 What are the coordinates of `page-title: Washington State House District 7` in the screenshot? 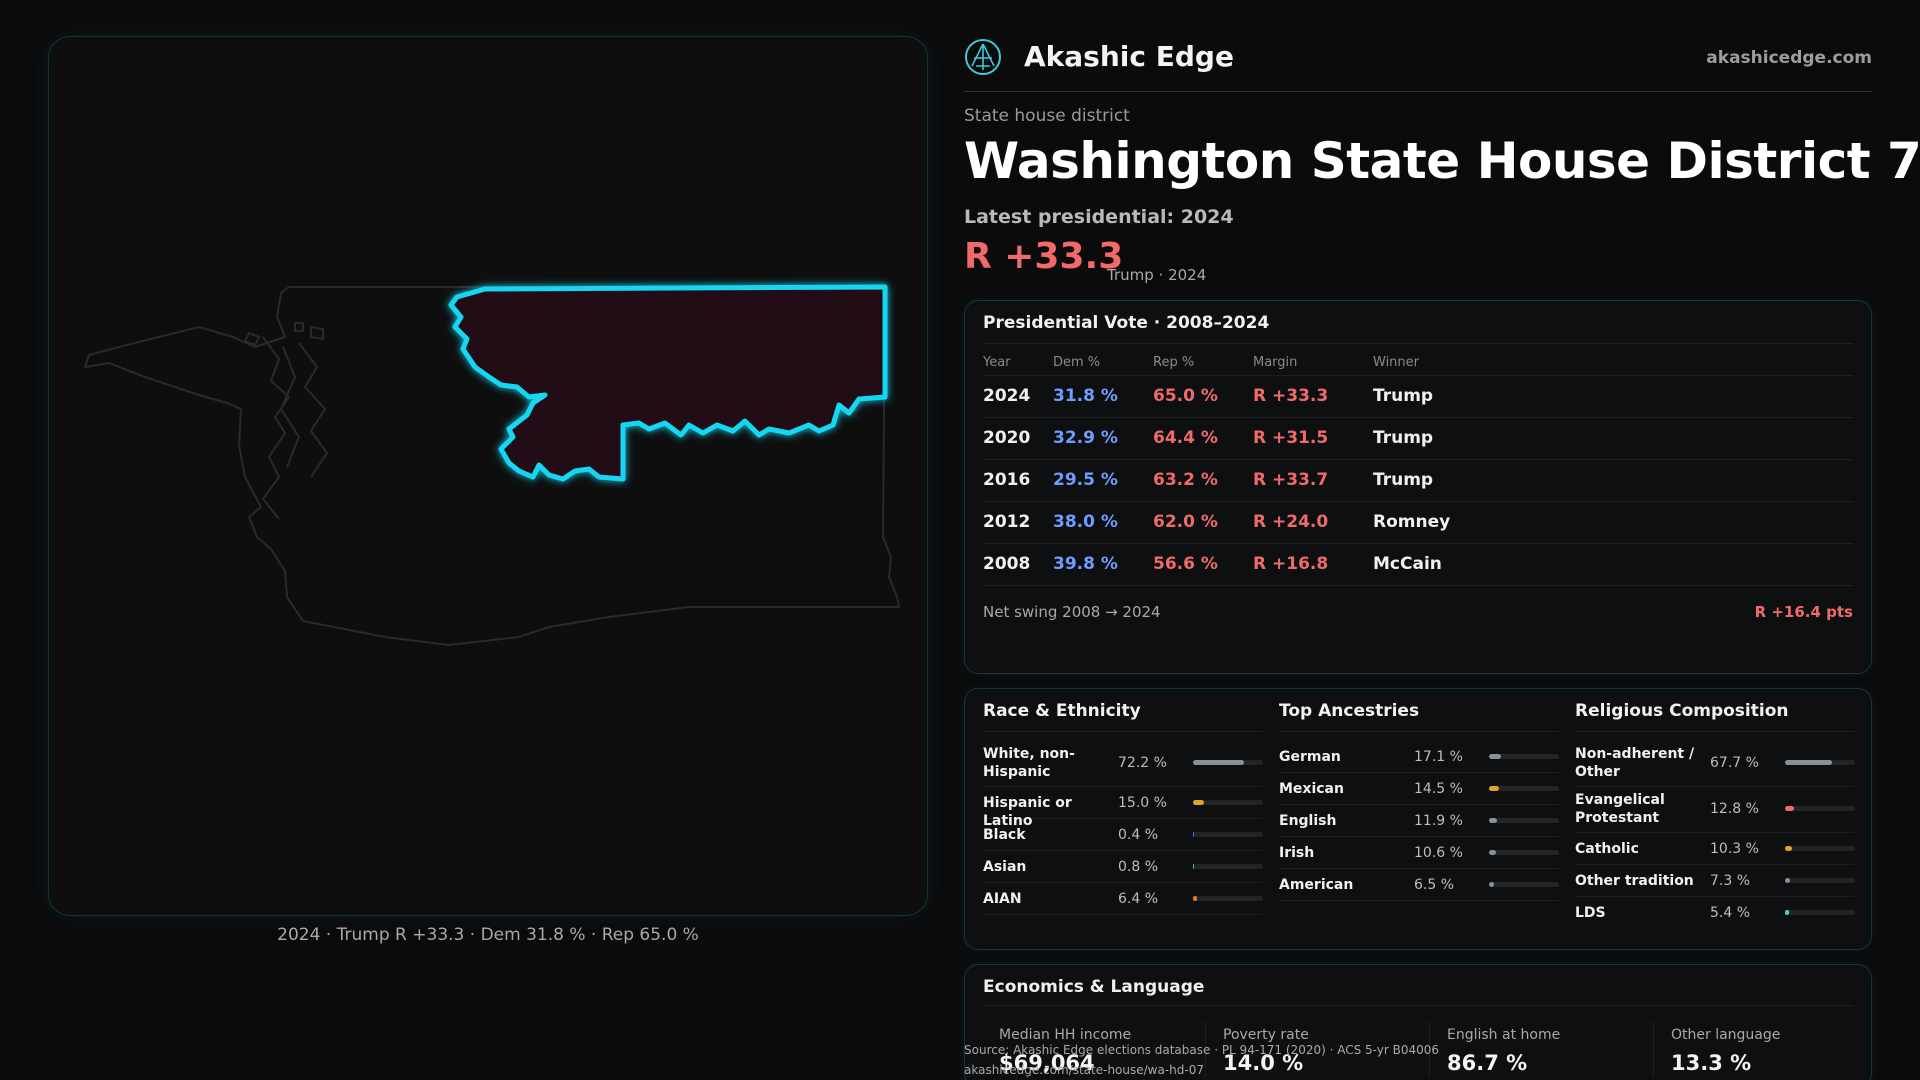 It's located at (1442, 161).